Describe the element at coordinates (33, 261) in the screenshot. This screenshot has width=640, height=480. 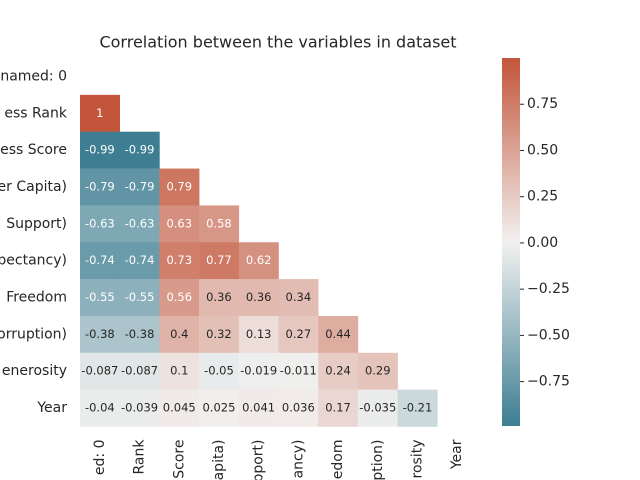
I see `y-tick-label: pectancy)` at that location.